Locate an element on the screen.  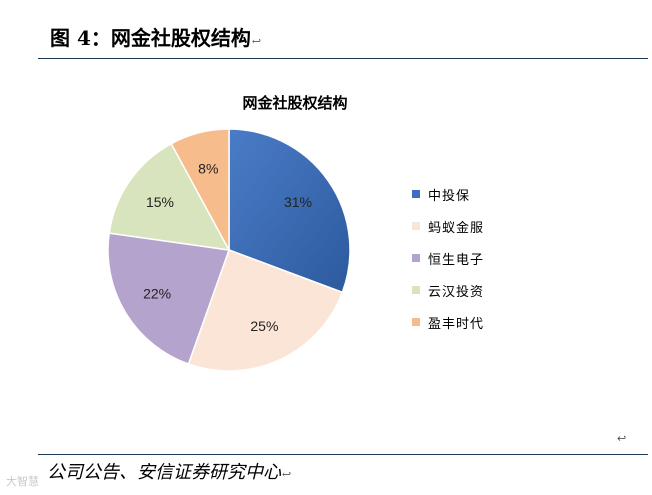
data-label-yingfeng-shidai: 8% is located at coordinates (208, 169).